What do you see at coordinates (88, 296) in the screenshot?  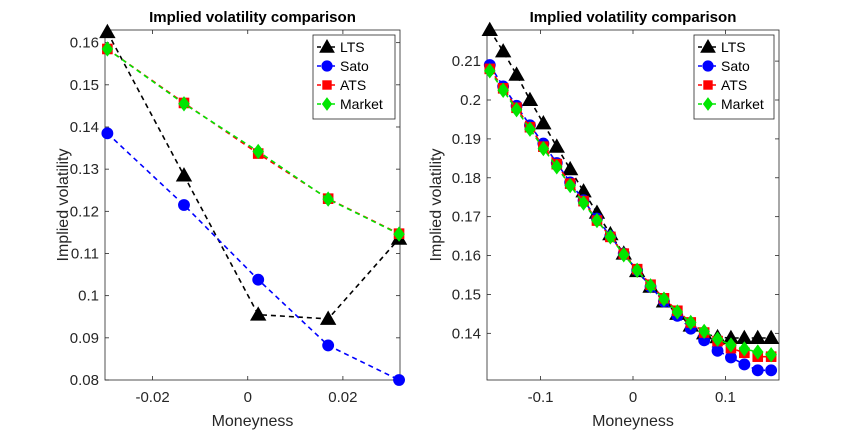 I see `y-tick-label: 0.1` at bounding box center [88, 296].